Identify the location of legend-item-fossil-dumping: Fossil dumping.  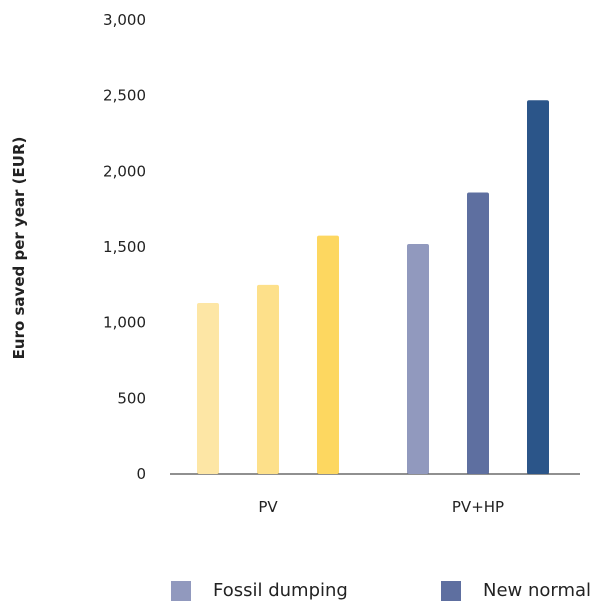
(259, 590).